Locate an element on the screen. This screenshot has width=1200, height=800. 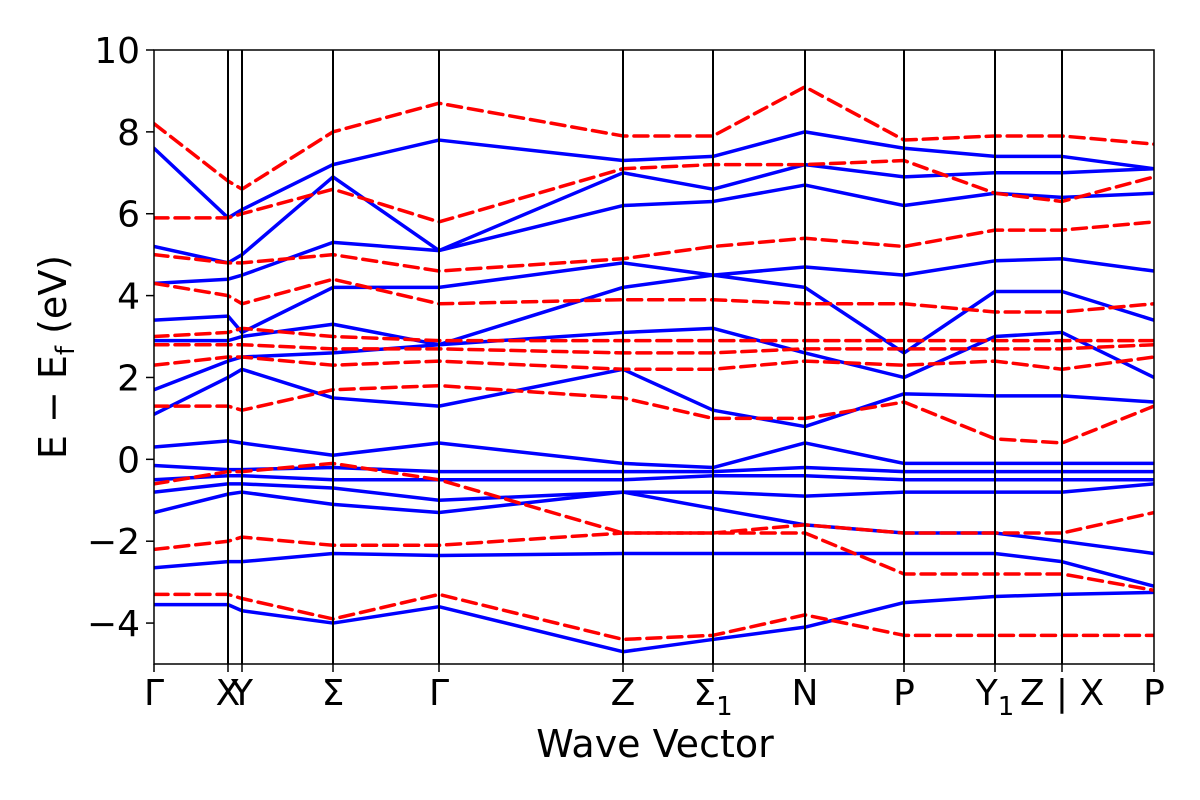
y-tick-label: −2 is located at coordinates (113, 542).